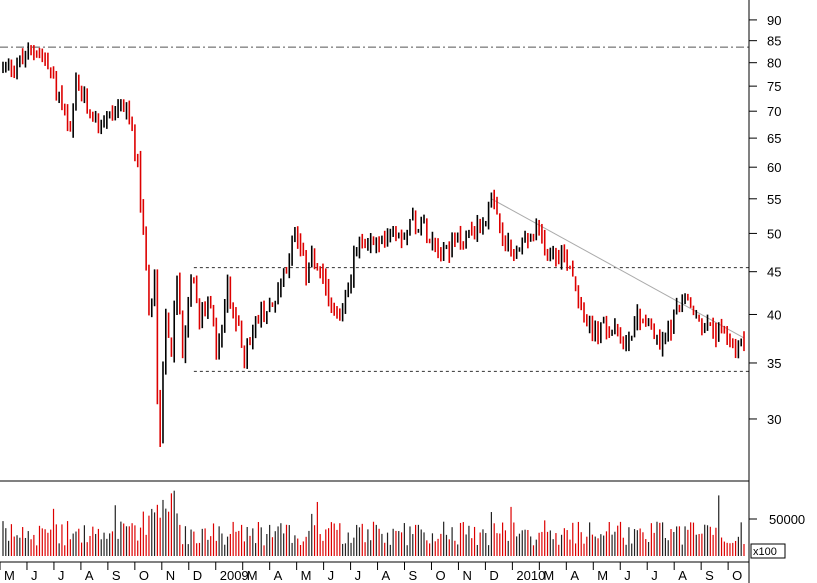  I want to click on downtrend-line, so click(618, 268).